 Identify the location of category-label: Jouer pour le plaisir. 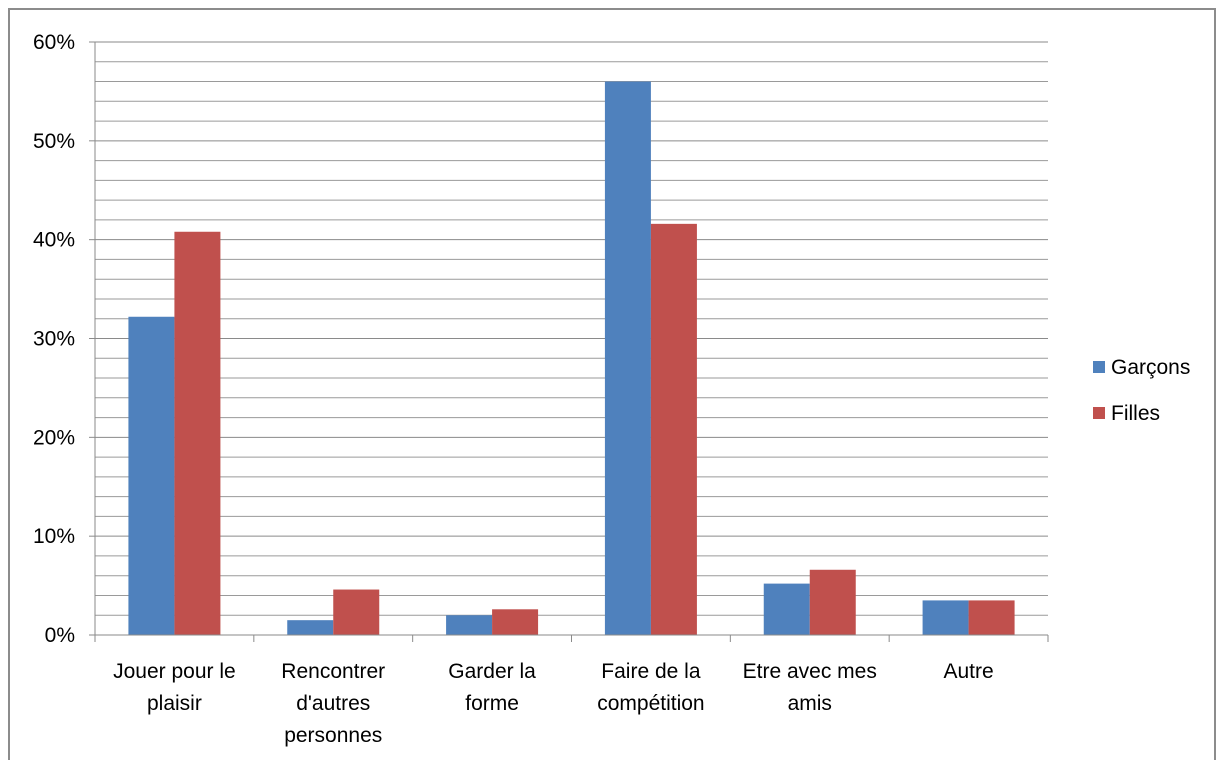
(174, 687).